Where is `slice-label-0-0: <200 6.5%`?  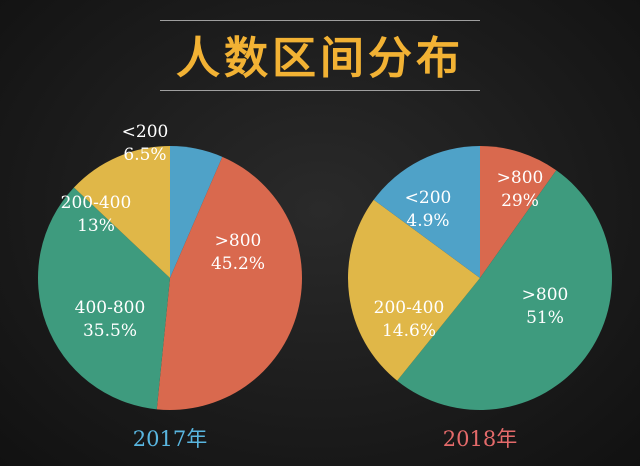
slice-label-0-0: <200 6.5% is located at coordinates (145, 143).